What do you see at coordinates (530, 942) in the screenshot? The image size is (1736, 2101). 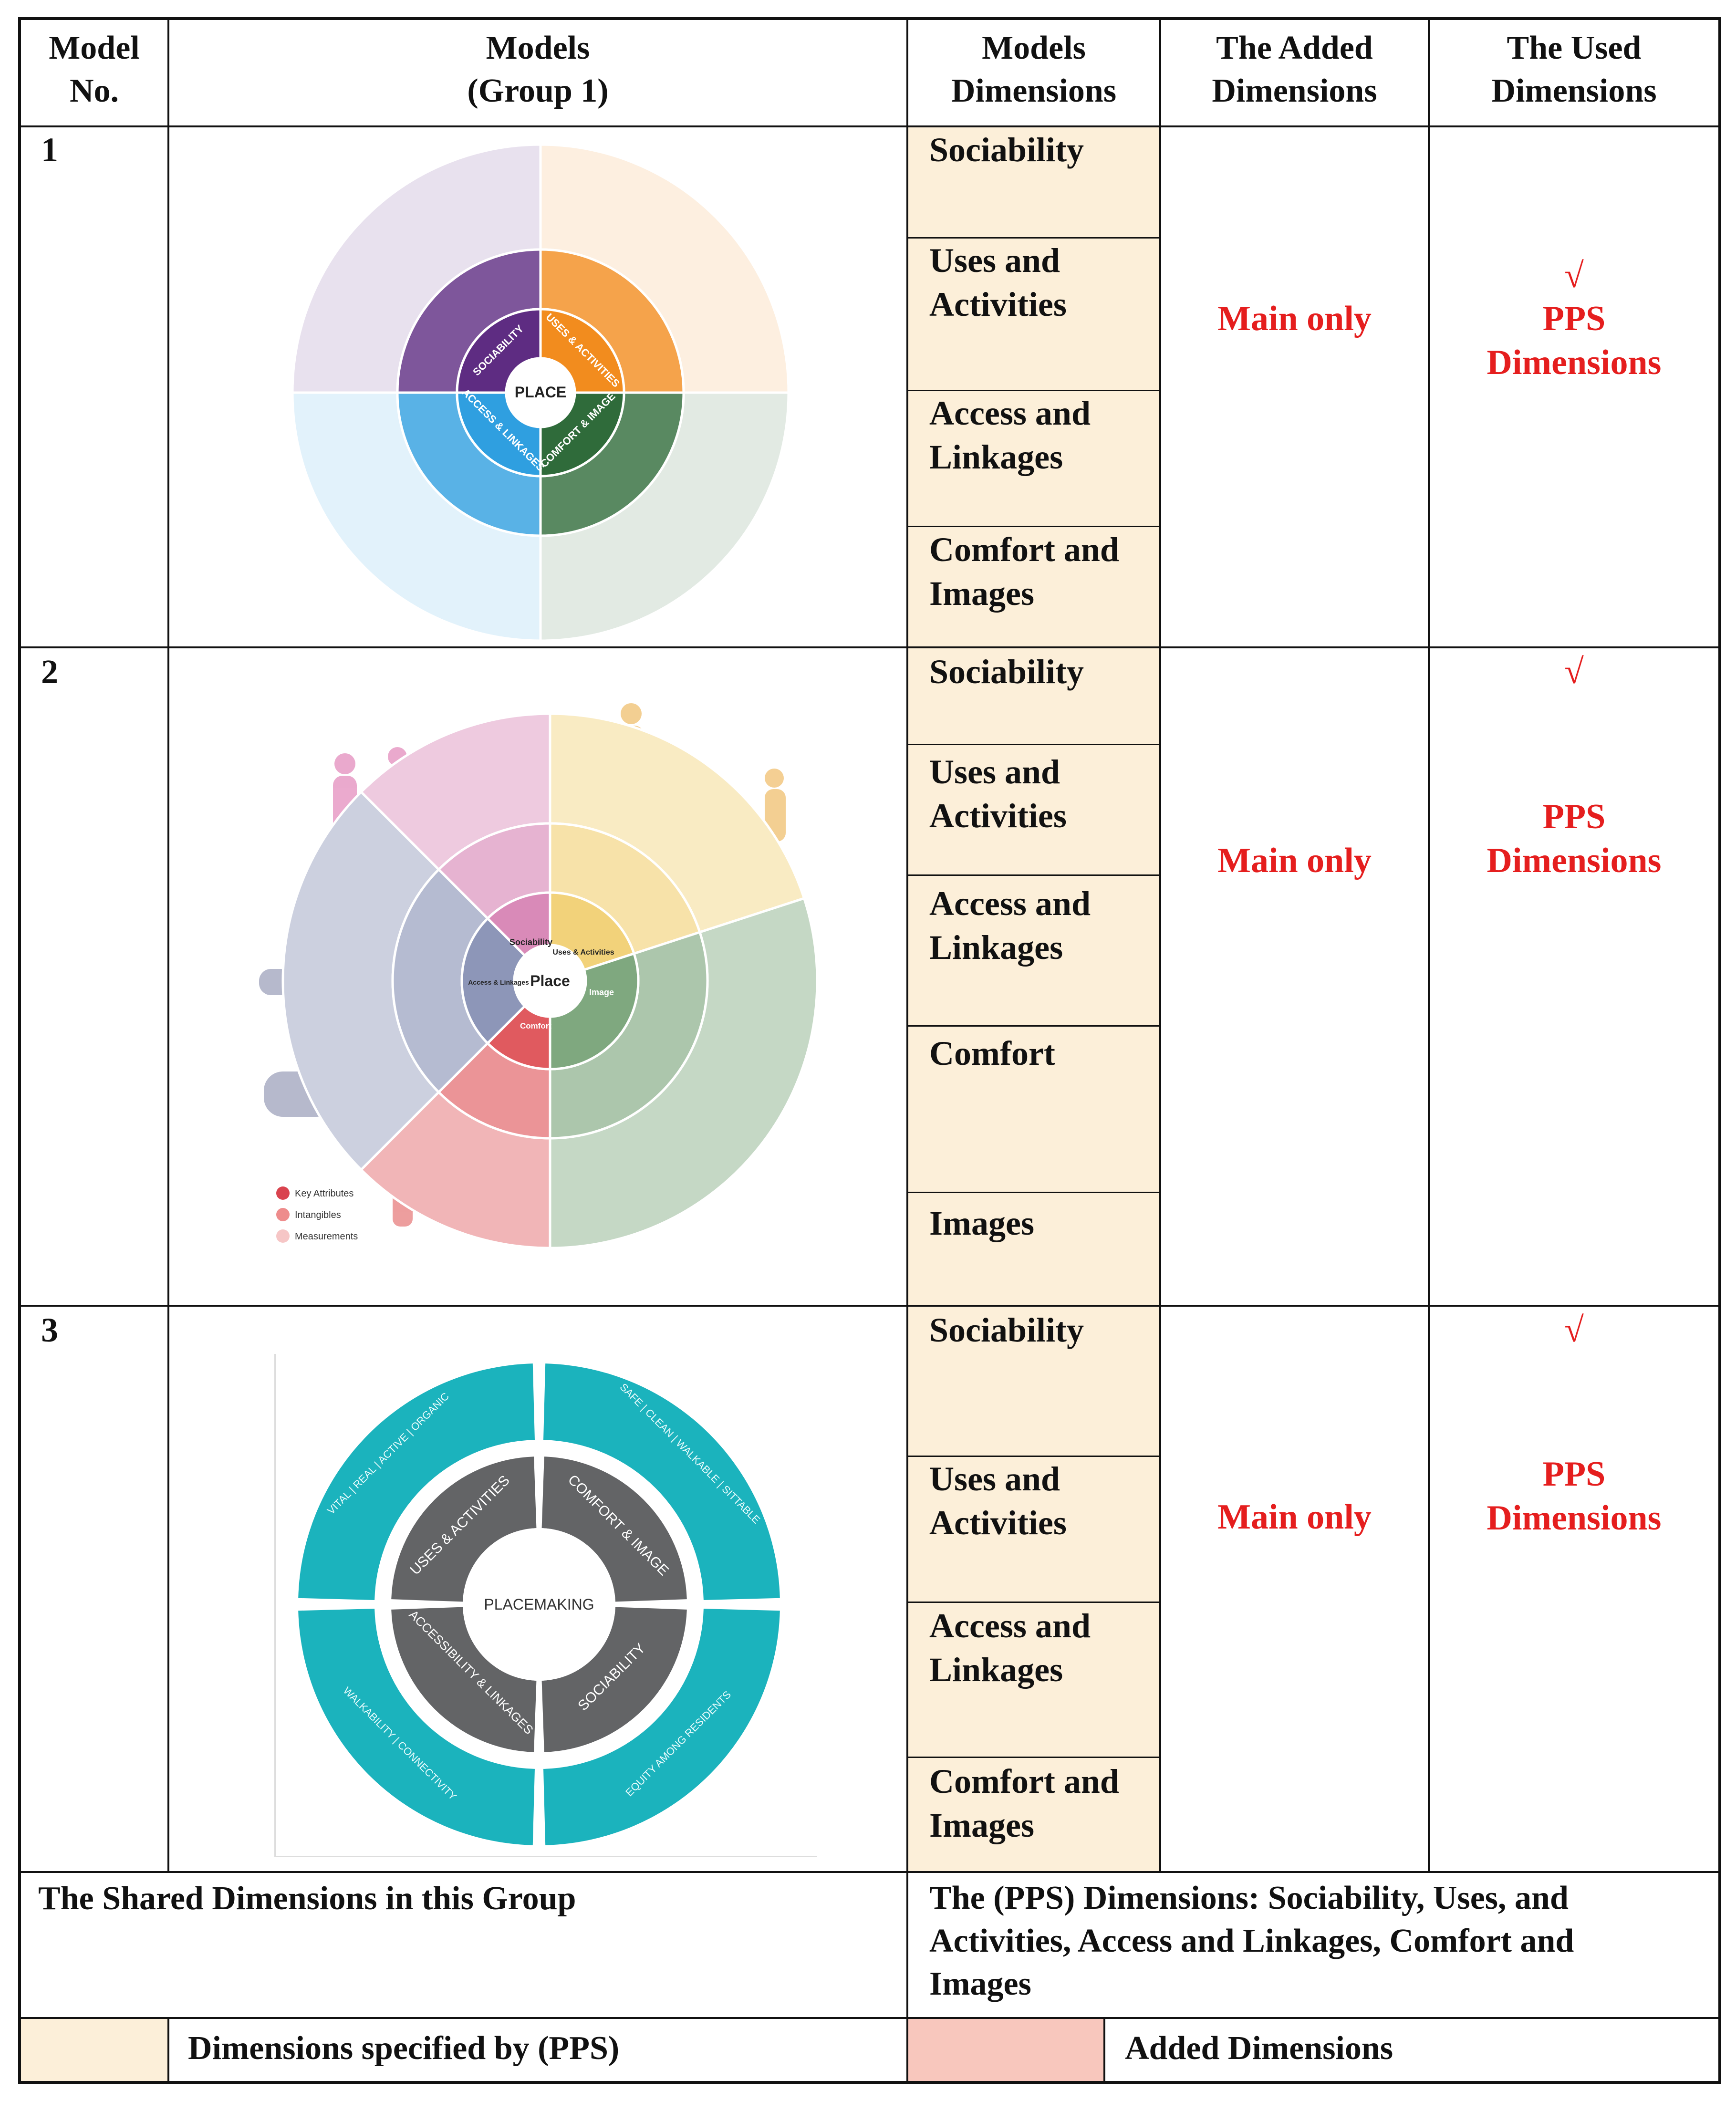 I see `row2-sector-sociability: Sociability` at bounding box center [530, 942].